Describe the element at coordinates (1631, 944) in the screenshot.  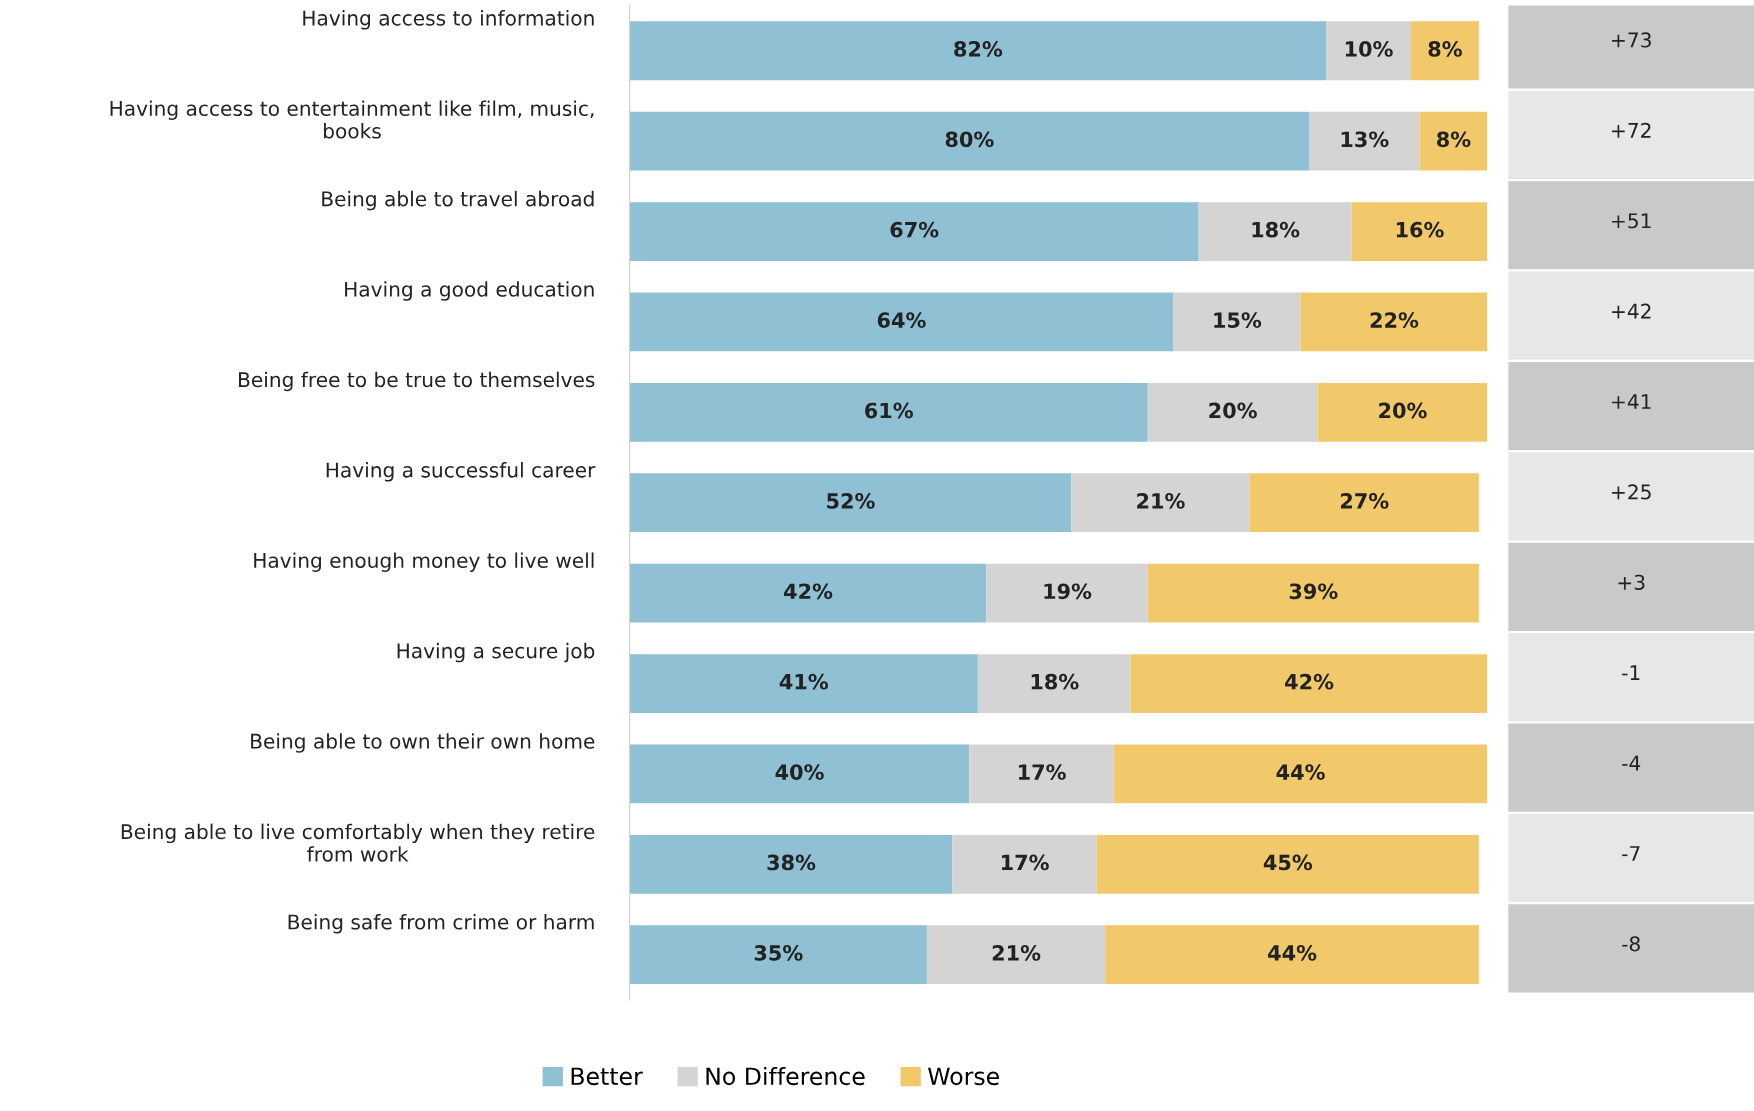
I see `text: -8` at that location.